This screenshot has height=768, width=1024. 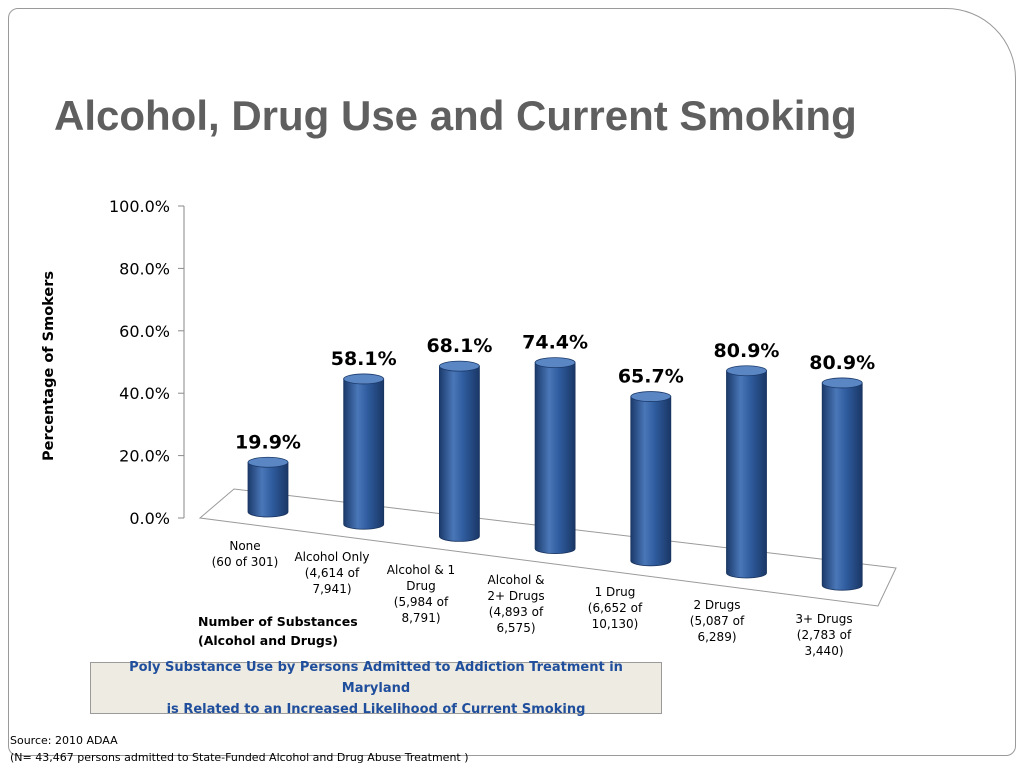 What do you see at coordinates (364, 359) in the screenshot?
I see `data-label: 58.1%` at bounding box center [364, 359].